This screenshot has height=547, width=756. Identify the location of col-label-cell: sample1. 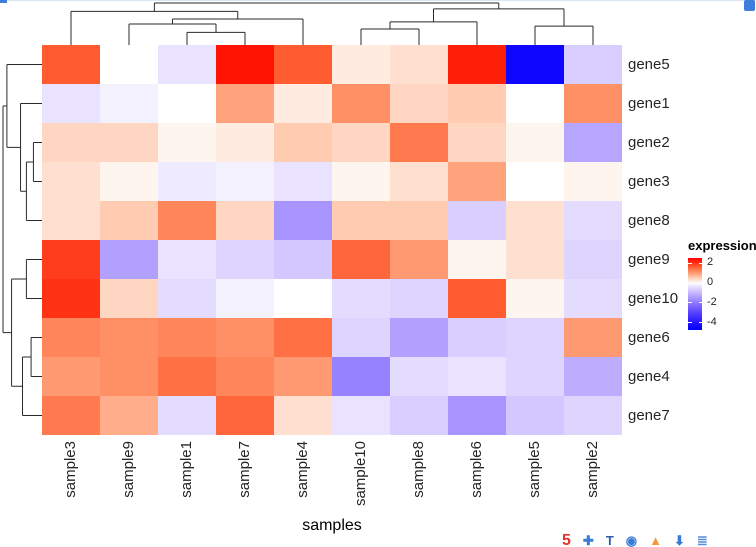
(187, 473).